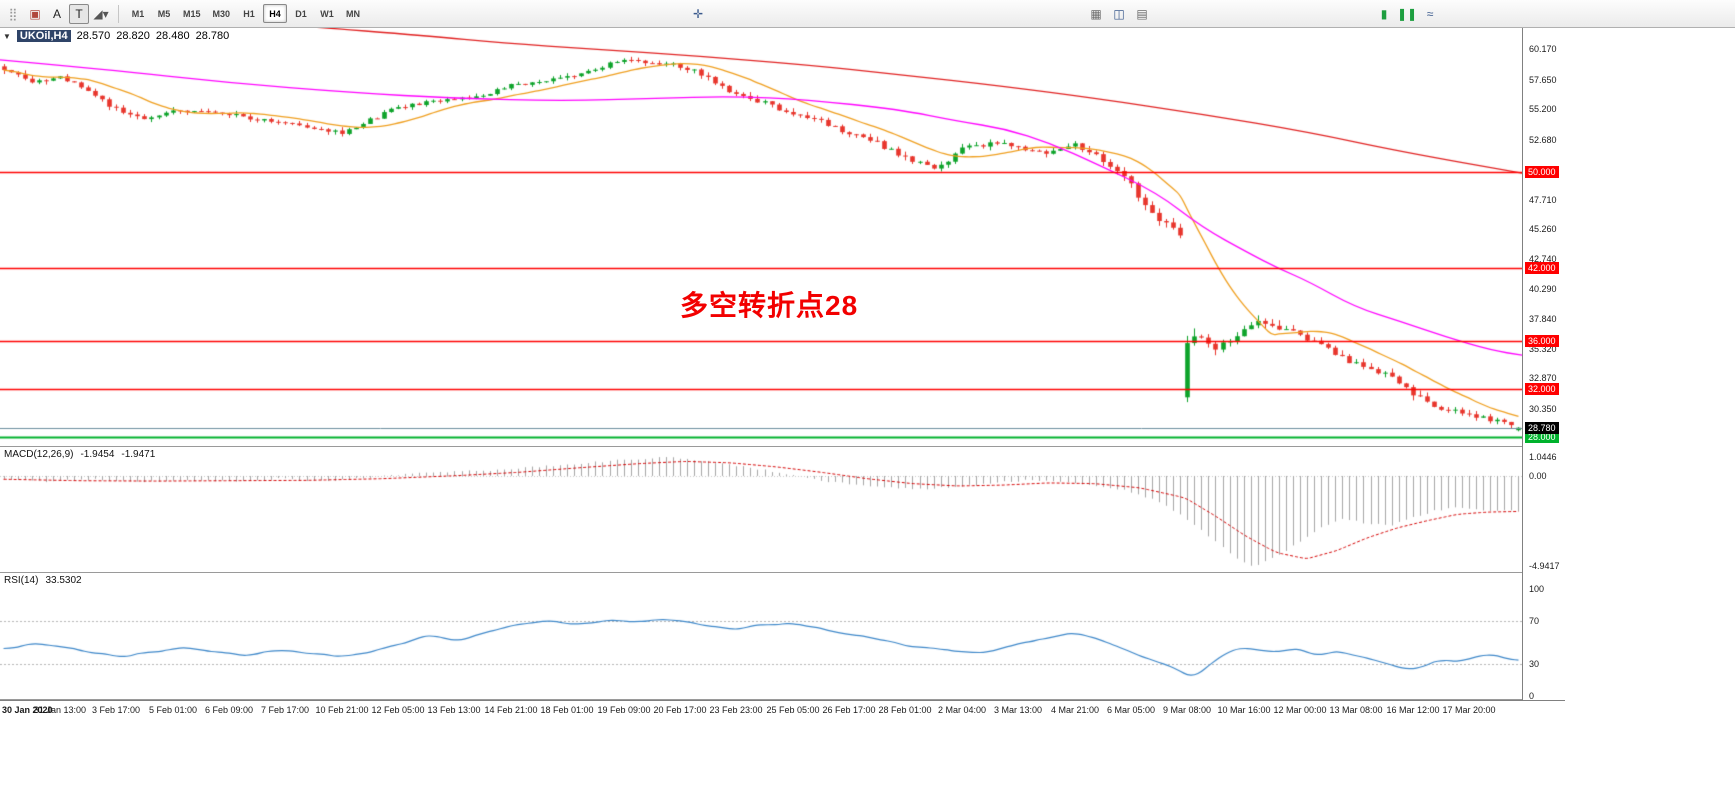 This screenshot has height=797, width=1735. I want to click on time-tick: 2 Mar 04:00, so click(962, 710).